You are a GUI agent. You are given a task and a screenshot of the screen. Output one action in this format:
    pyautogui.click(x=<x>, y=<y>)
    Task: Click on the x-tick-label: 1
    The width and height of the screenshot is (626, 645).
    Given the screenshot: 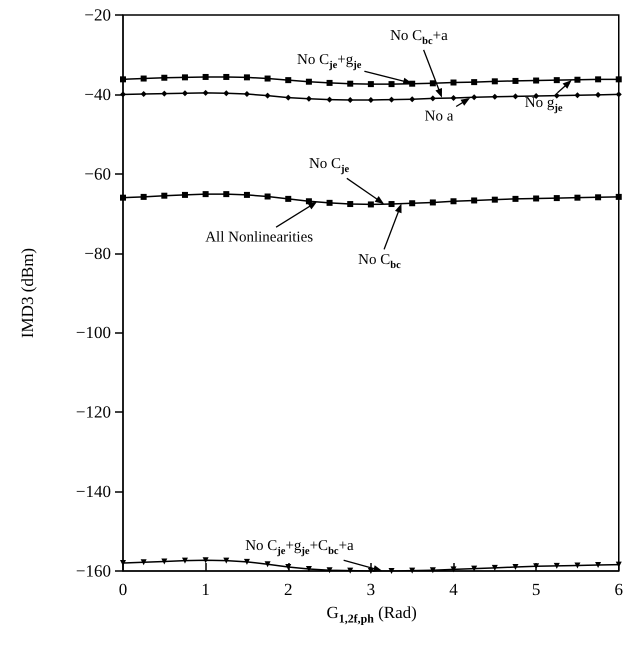 What is the action you would take?
    pyautogui.click(x=205, y=589)
    